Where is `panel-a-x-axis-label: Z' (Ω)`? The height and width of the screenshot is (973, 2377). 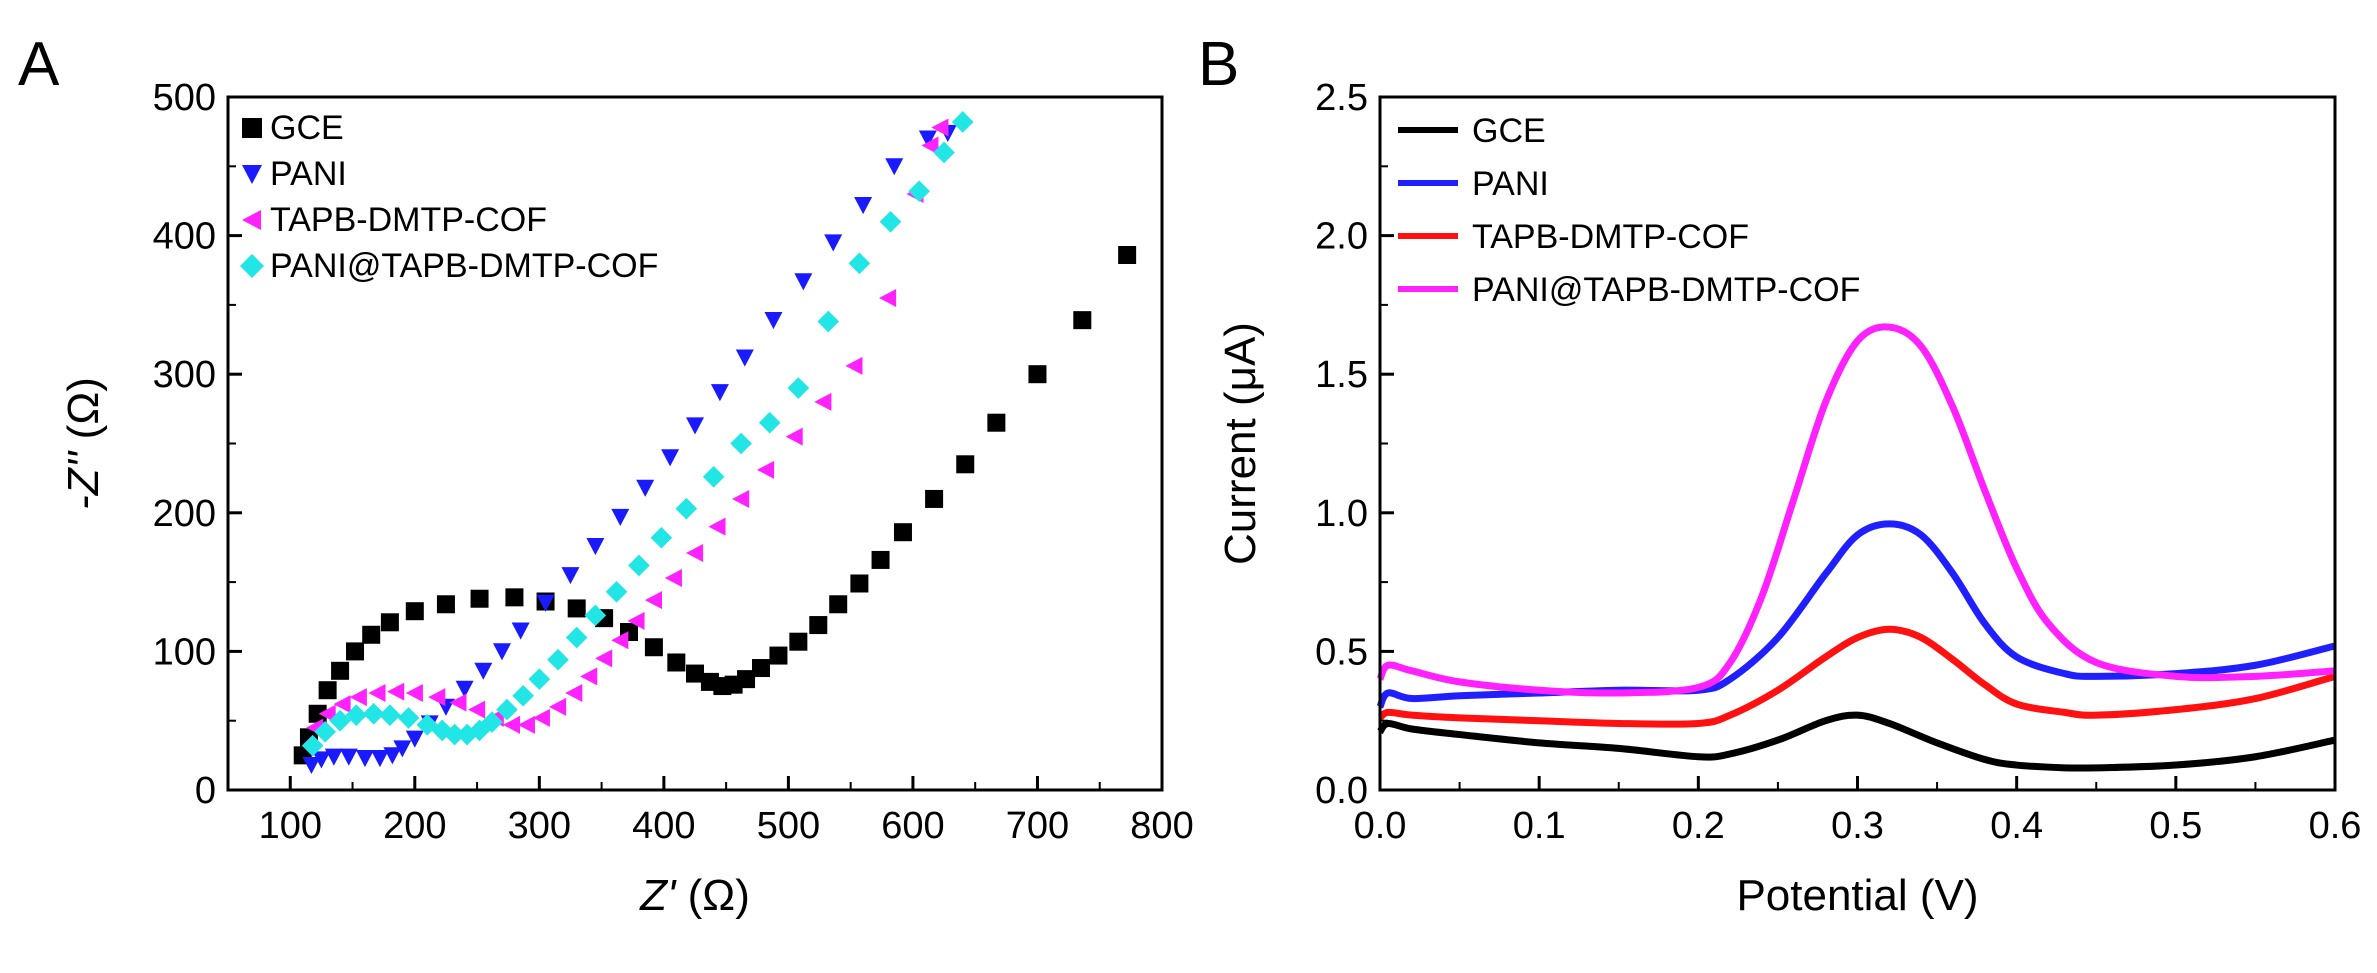
panel-a-x-axis-label: Z' (Ω) is located at coordinates (694, 895).